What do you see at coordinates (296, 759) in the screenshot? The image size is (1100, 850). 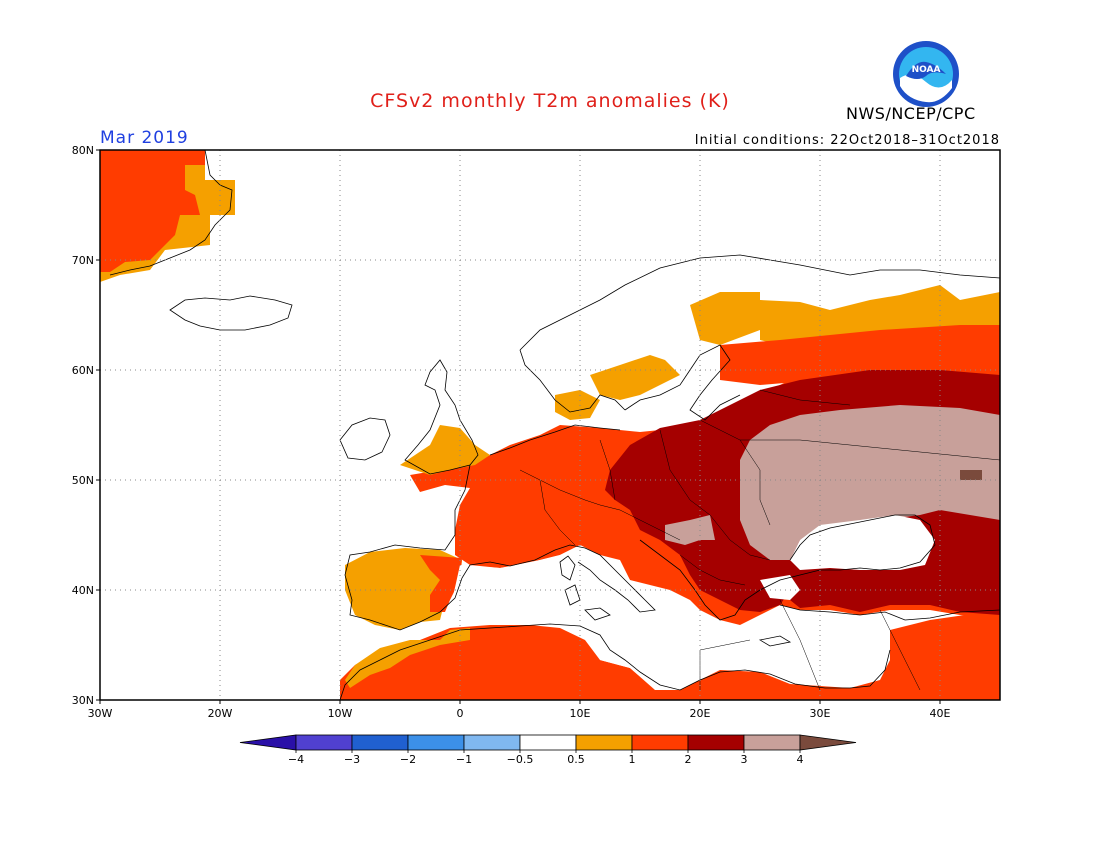 I see `colorbar-label: −4` at bounding box center [296, 759].